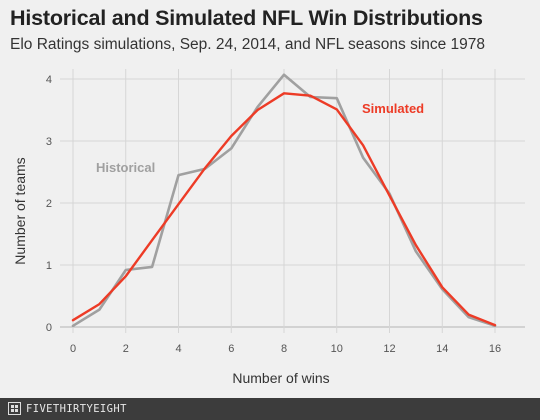 The image size is (540, 420). What do you see at coordinates (389, 349) in the screenshot?
I see `x-tick-label: 12` at bounding box center [389, 349].